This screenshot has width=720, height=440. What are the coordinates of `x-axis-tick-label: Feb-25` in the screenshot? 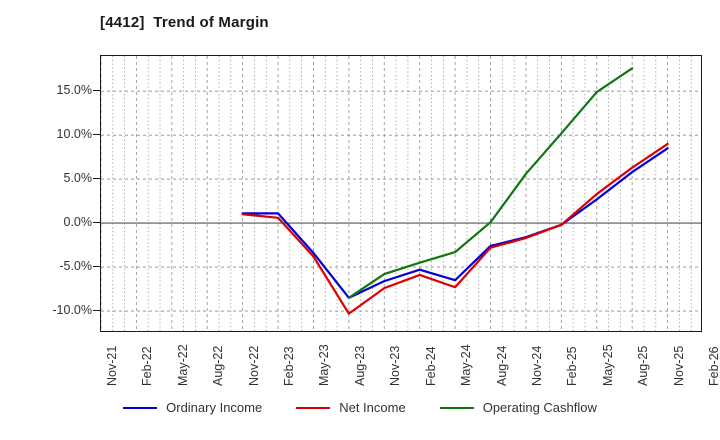 It's located at (572, 366).